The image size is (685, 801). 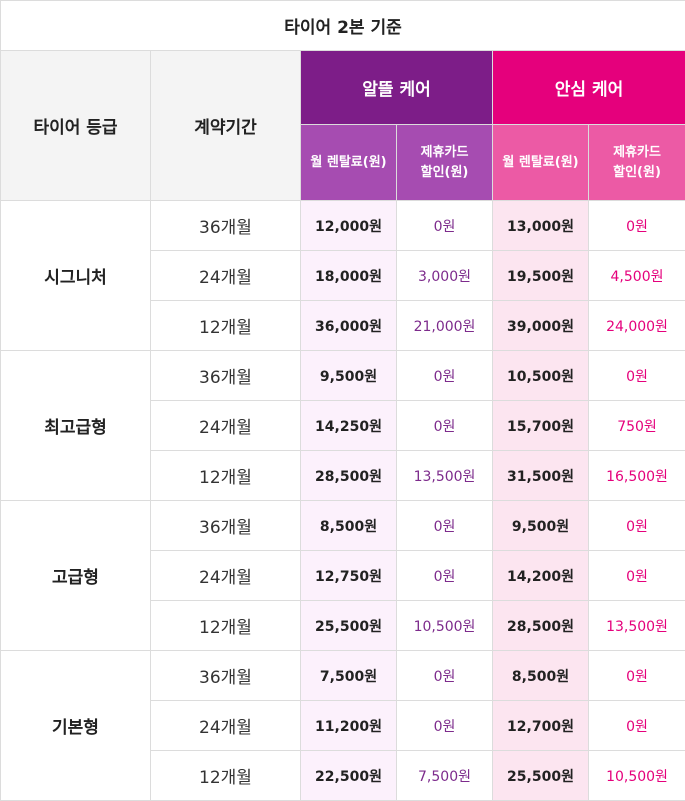 What do you see at coordinates (637, 426) in the screenshot?
I see `ansim-card-discount: 750원` at bounding box center [637, 426].